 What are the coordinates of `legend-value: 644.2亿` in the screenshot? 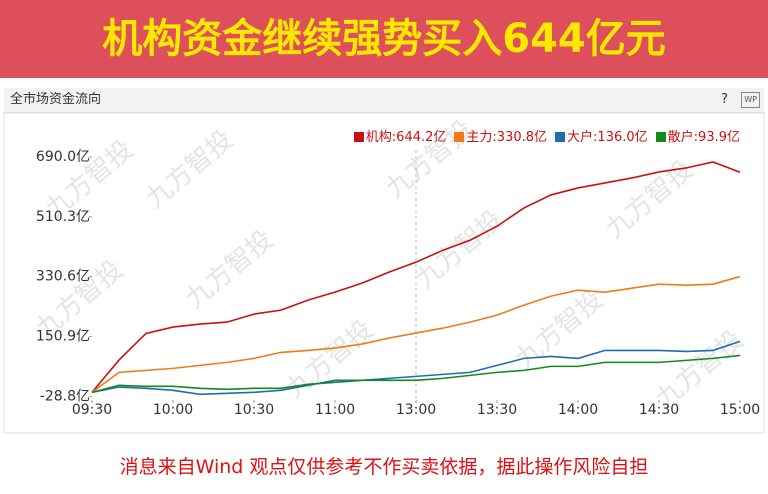 It's located at (419, 137).